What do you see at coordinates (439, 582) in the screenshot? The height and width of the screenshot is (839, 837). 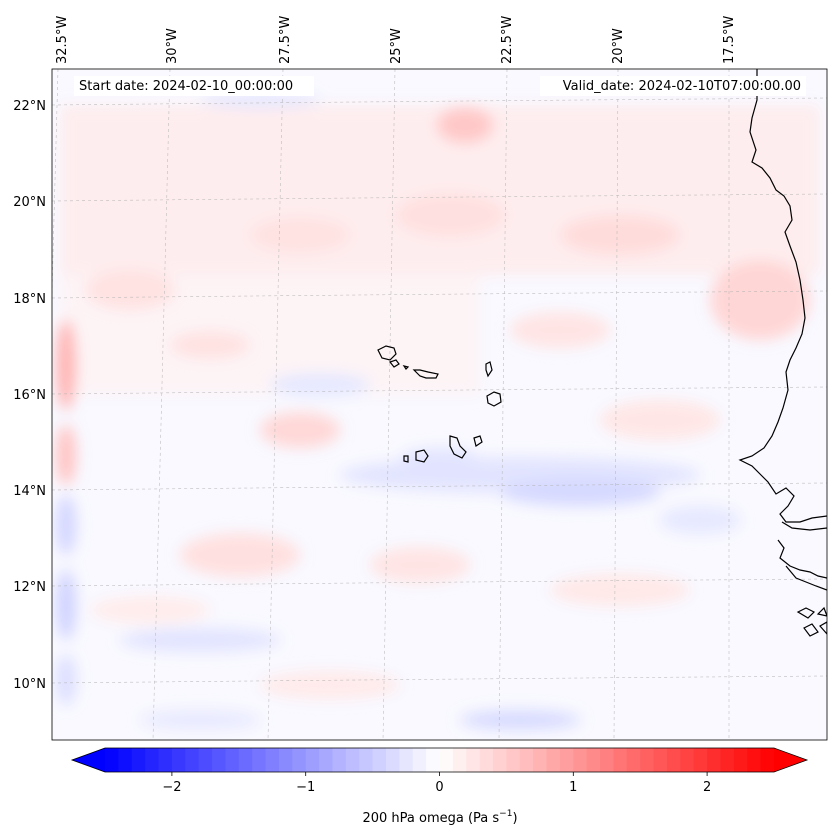 I see `gridline-lat-12n` at bounding box center [439, 582].